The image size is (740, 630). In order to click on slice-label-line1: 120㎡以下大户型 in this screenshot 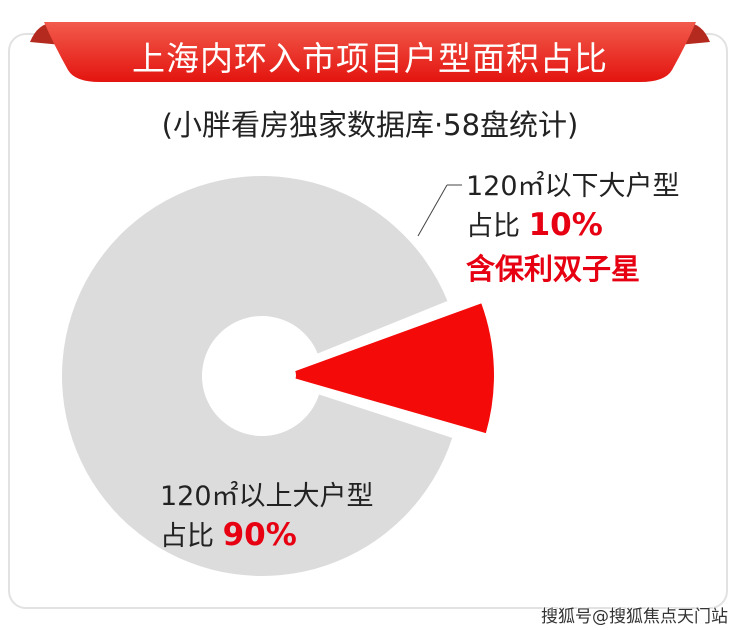, I will do `click(573, 186)`.